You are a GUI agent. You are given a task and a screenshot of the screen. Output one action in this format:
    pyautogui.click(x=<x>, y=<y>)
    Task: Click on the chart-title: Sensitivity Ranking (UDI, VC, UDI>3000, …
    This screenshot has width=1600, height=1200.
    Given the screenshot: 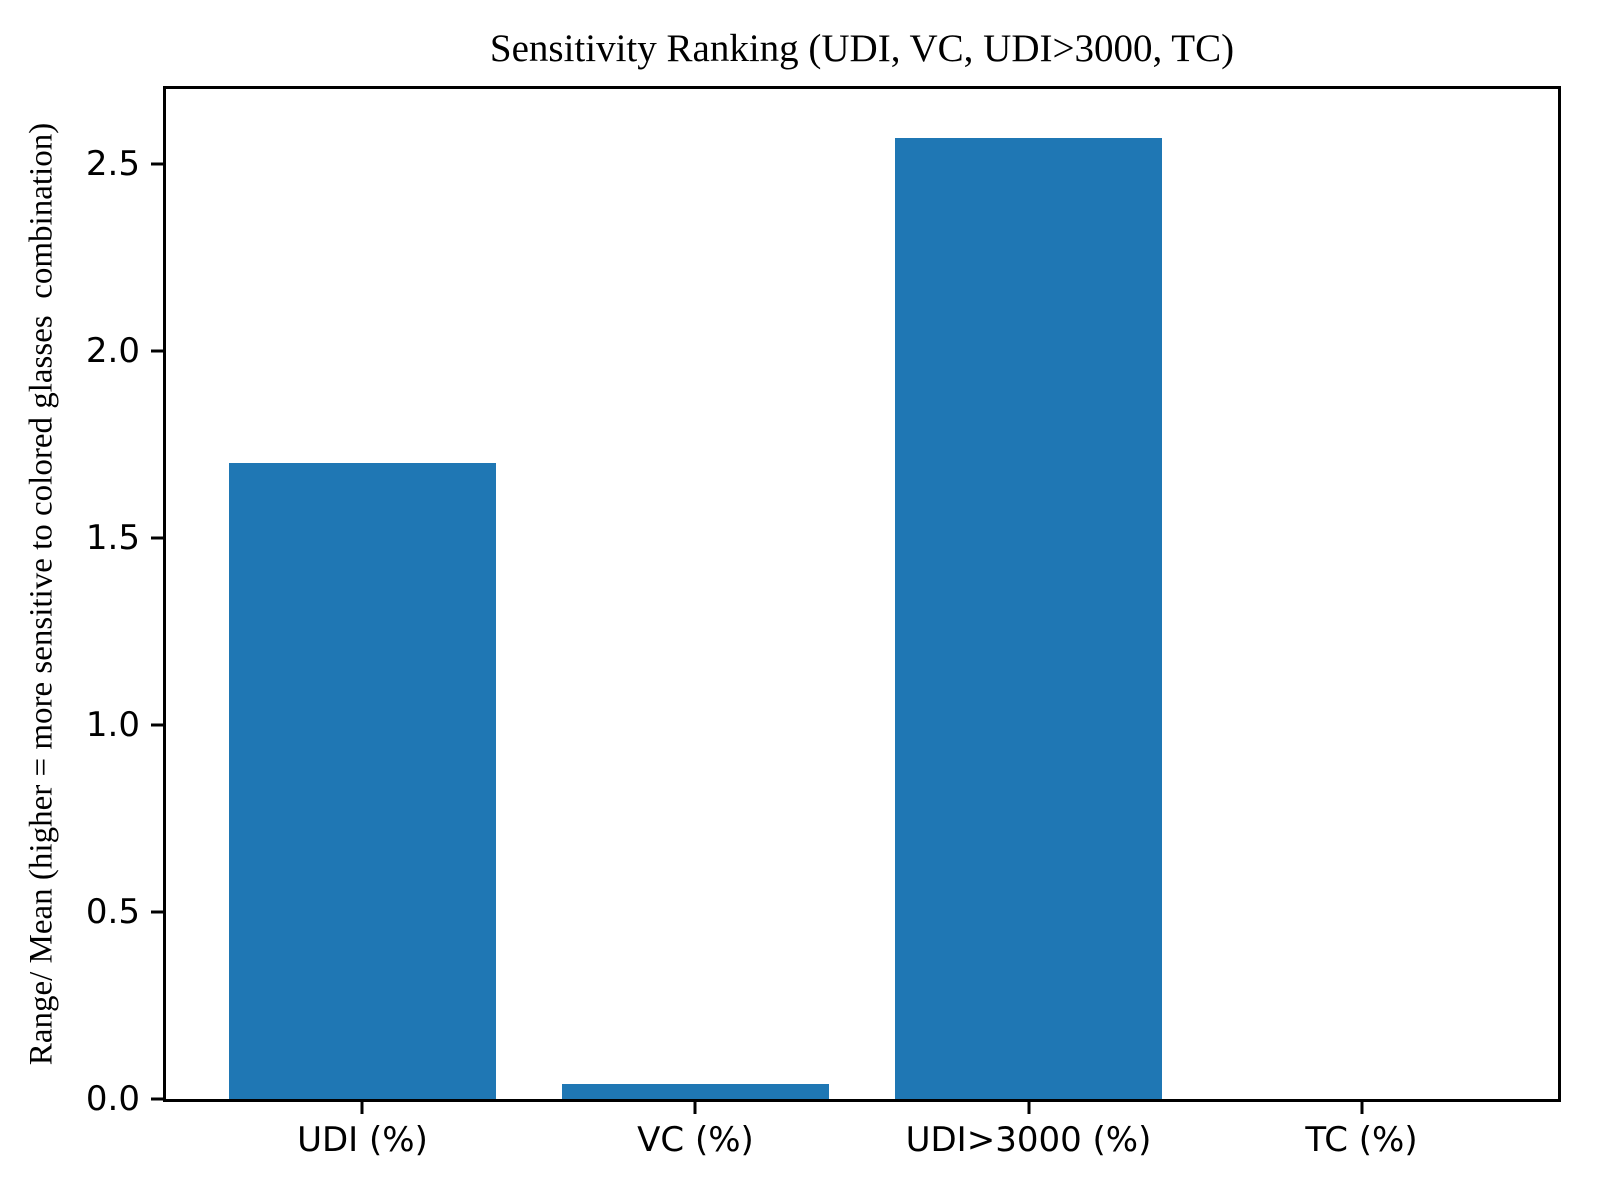 What is the action you would take?
    pyautogui.click(x=862, y=48)
    